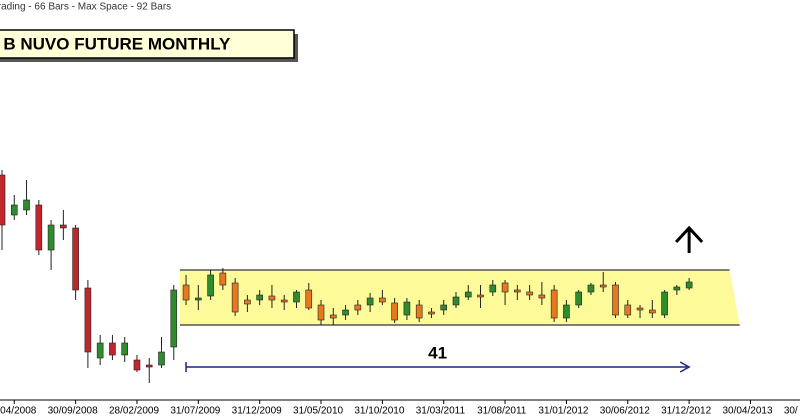 The image size is (800, 420). I want to click on header: Trading - 66 Bars - Max Space - 92 Bars, so click(85, 7).